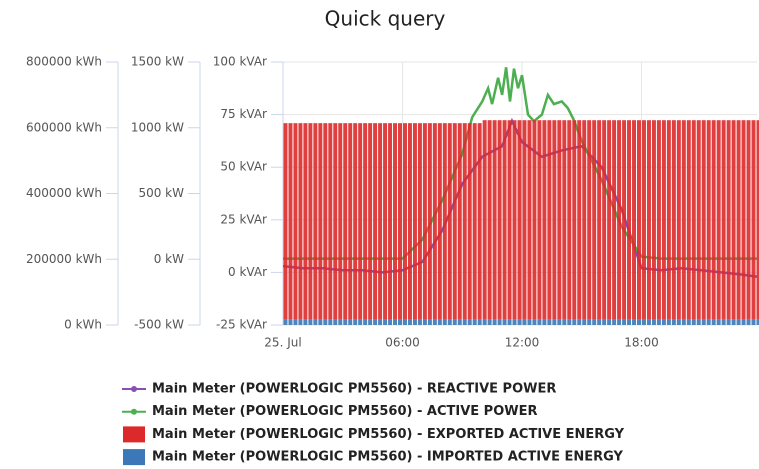 Image resolution: width=759 pixels, height=469 pixels. I want to click on x-tick-label: 12:00, so click(522, 343).